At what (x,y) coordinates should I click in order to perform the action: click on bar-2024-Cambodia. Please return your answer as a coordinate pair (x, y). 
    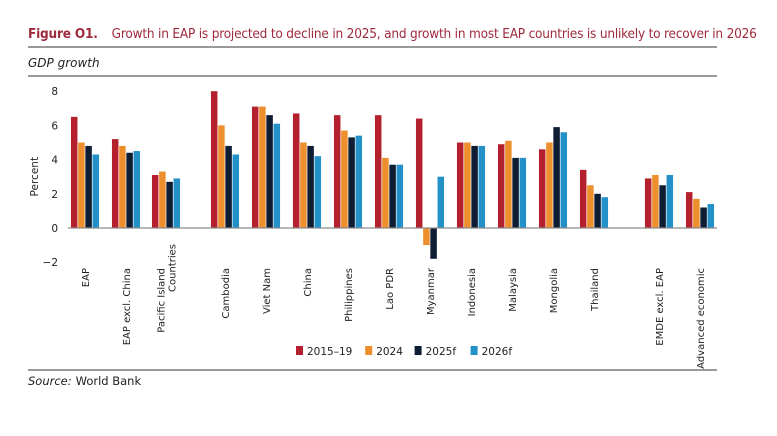
    Looking at the image, I should click on (221, 176).